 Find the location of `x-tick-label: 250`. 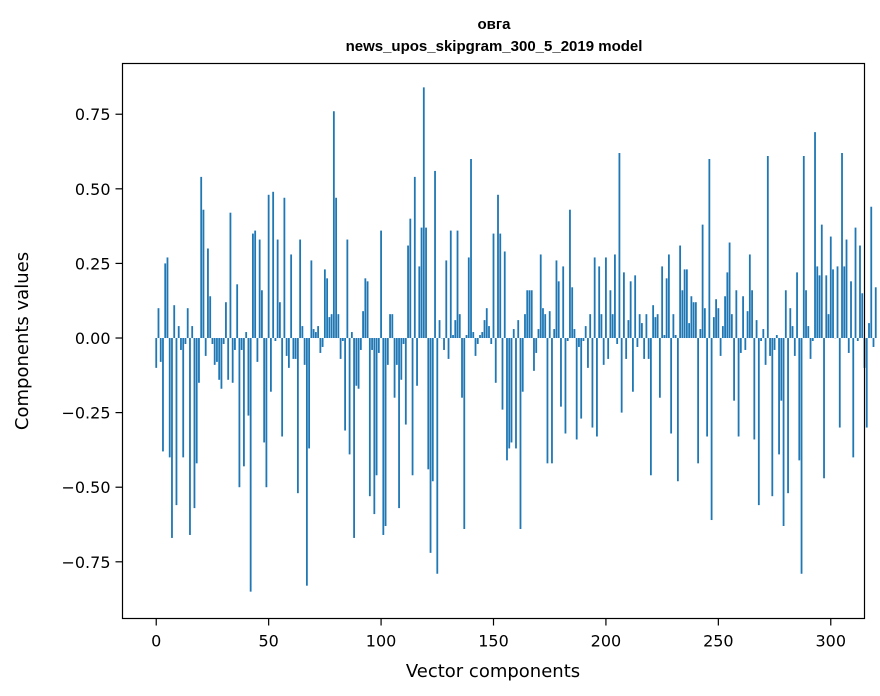

x-tick-label: 250 is located at coordinates (718, 641).